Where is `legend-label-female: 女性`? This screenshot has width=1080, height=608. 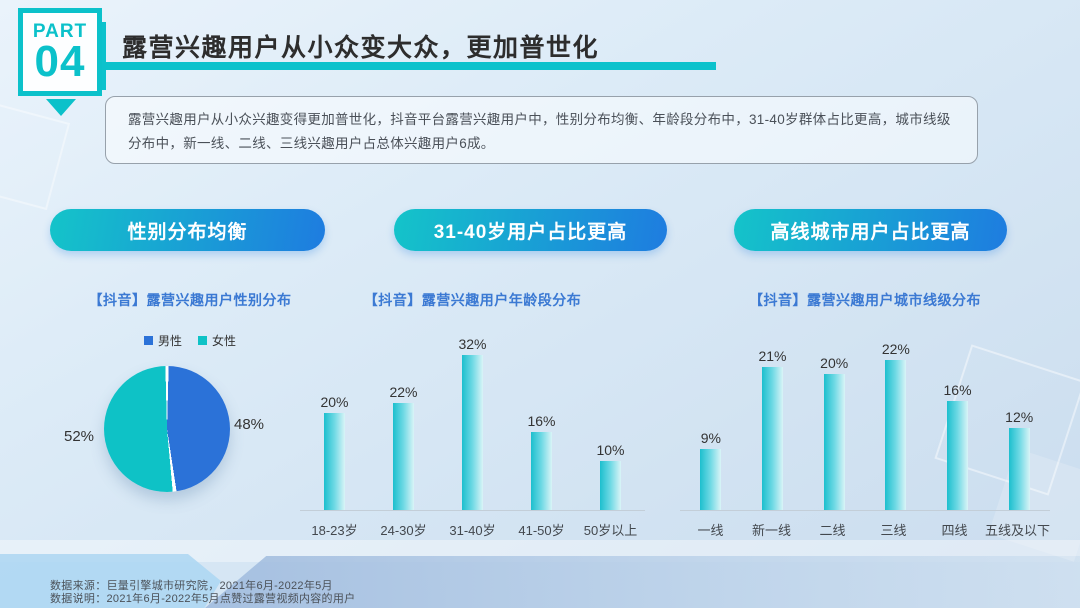
legend-label-female: 女性 is located at coordinates (224, 341).